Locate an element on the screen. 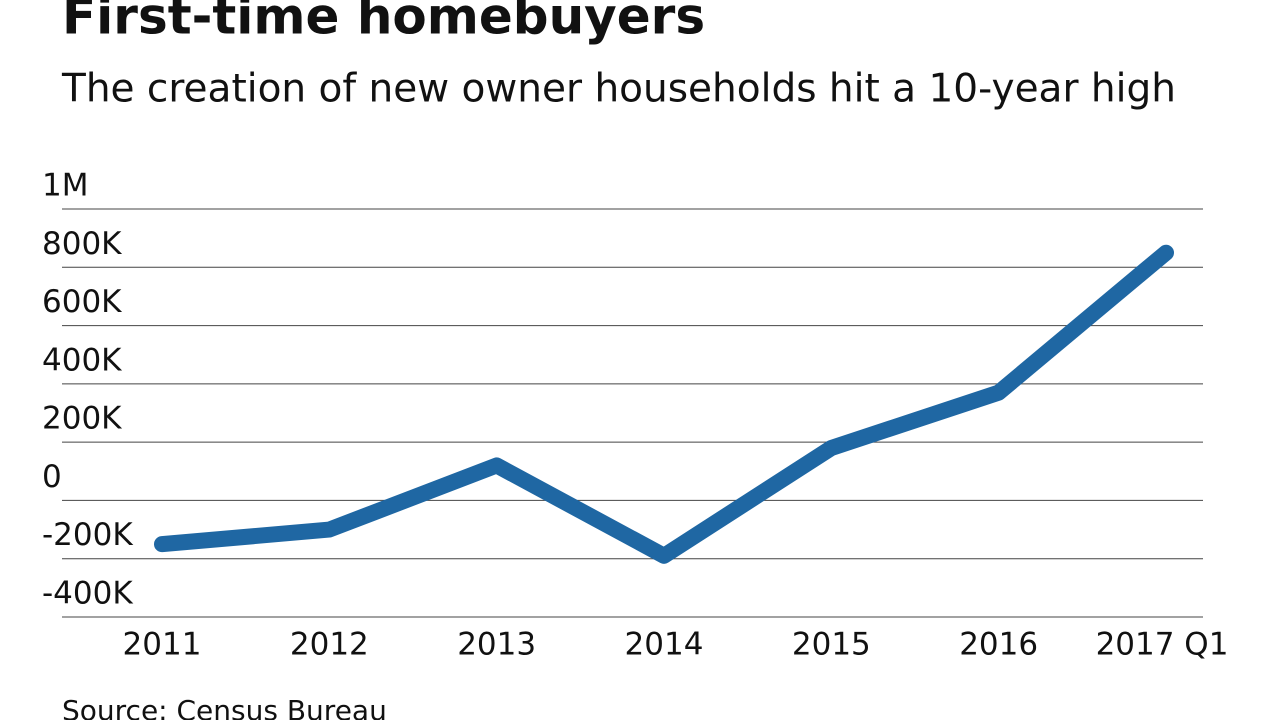 The image size is (1280, 720). x-tick-label: 2014 is located at coordinates (664, 645).